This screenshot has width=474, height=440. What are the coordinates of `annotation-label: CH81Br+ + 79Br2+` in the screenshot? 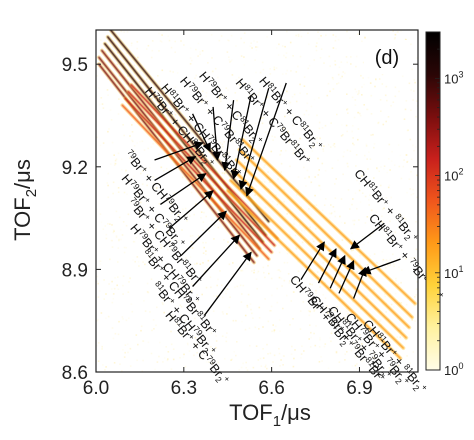 It's located at (358, 343).